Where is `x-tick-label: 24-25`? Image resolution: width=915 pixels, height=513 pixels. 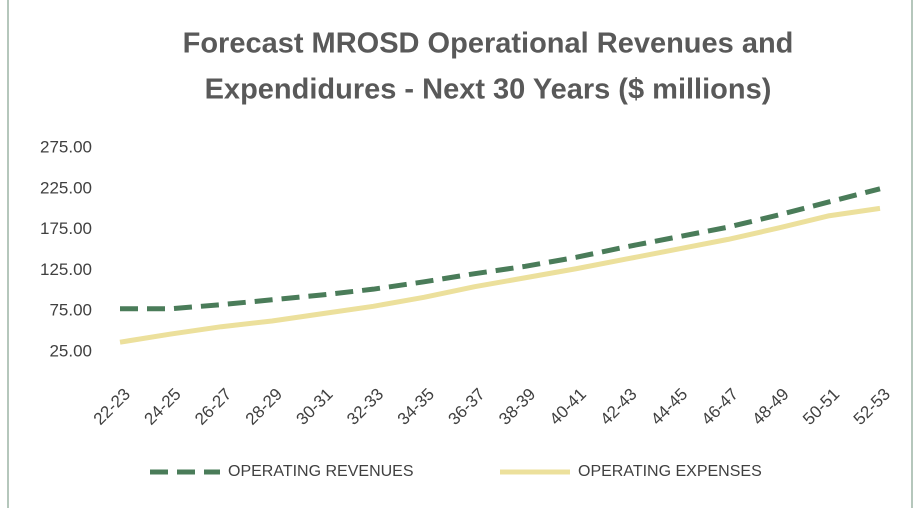
x-tick-label: 24-25 is located at coordinates (162, 407).